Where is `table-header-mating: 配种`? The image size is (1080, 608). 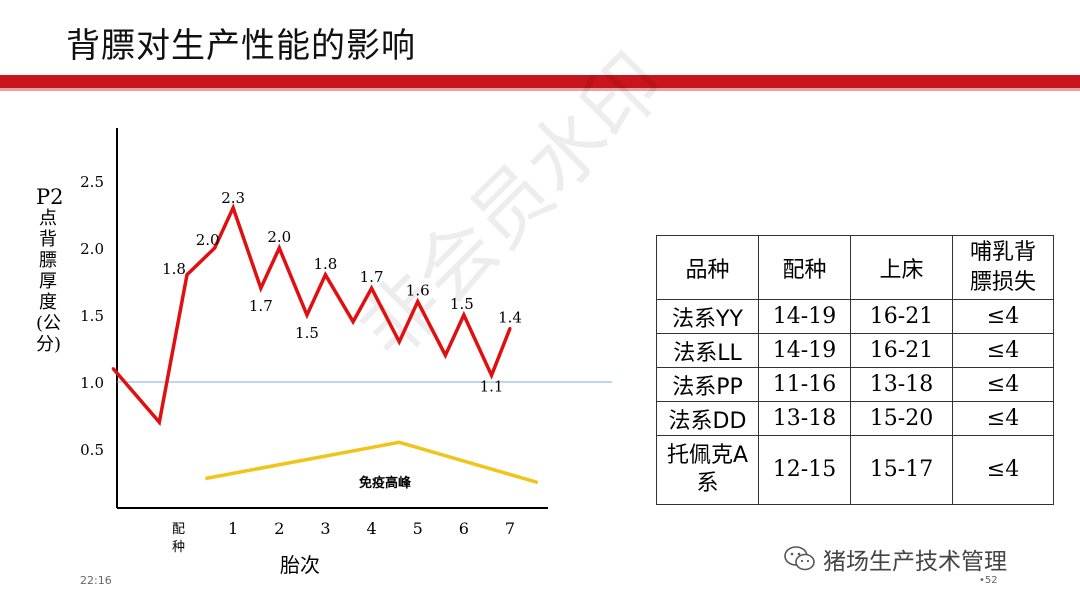 table-header-mating: 配种 is located at coordinates (804, 267).